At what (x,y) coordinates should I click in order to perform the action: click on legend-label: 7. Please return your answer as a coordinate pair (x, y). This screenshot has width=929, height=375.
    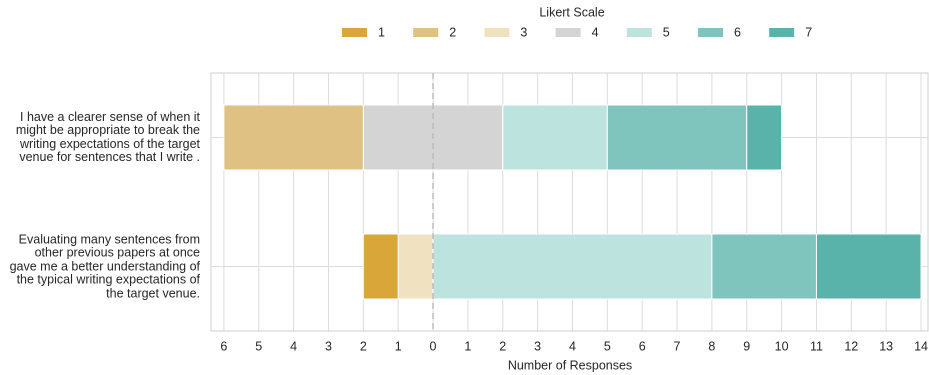
    Looking at the image, I should click on (808, 32).